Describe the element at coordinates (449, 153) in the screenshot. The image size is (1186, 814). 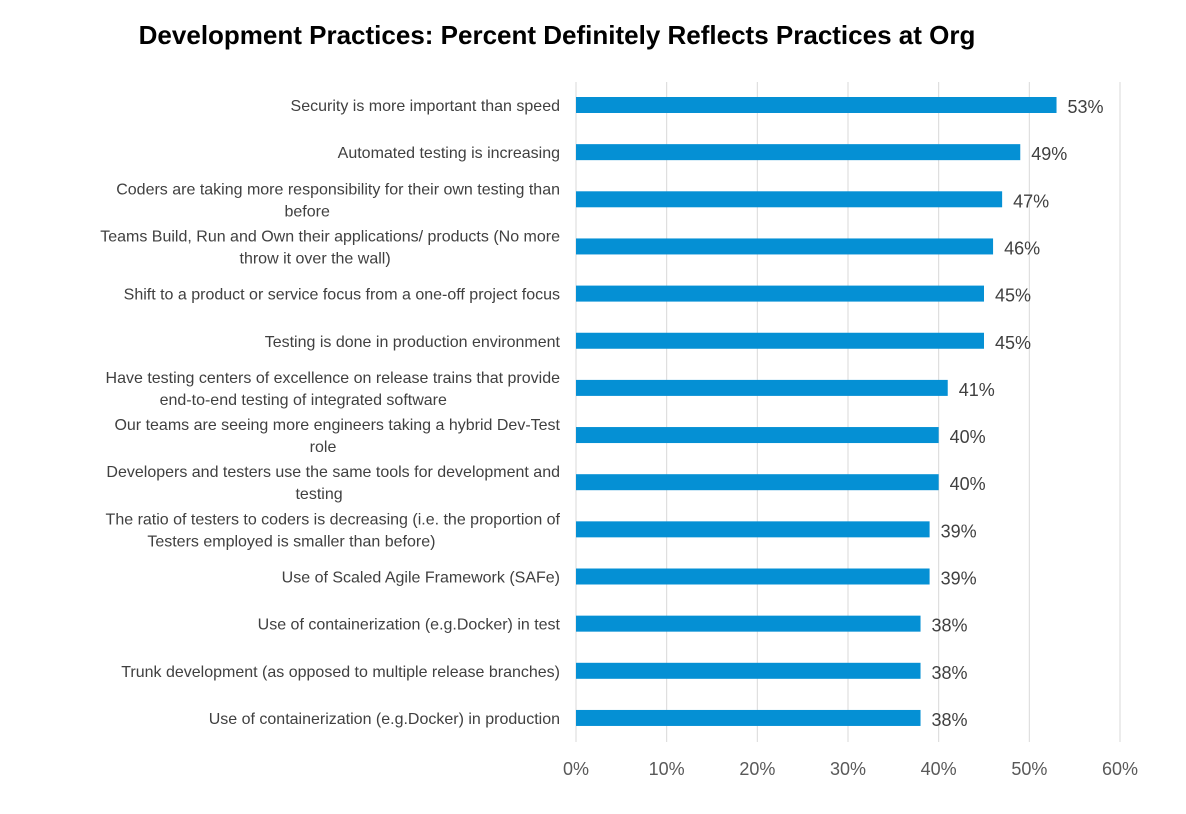
I see `category-label: Automated testing is increasing` at that location.